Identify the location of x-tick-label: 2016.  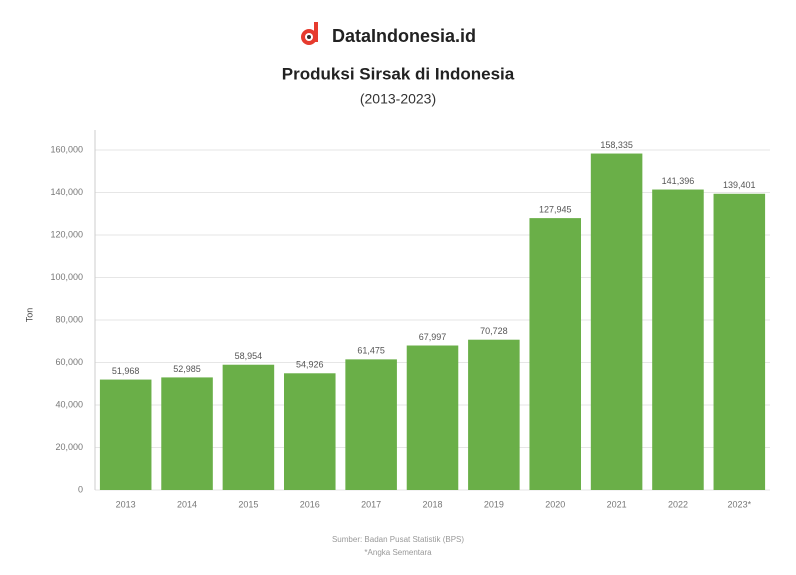
(310, 504).